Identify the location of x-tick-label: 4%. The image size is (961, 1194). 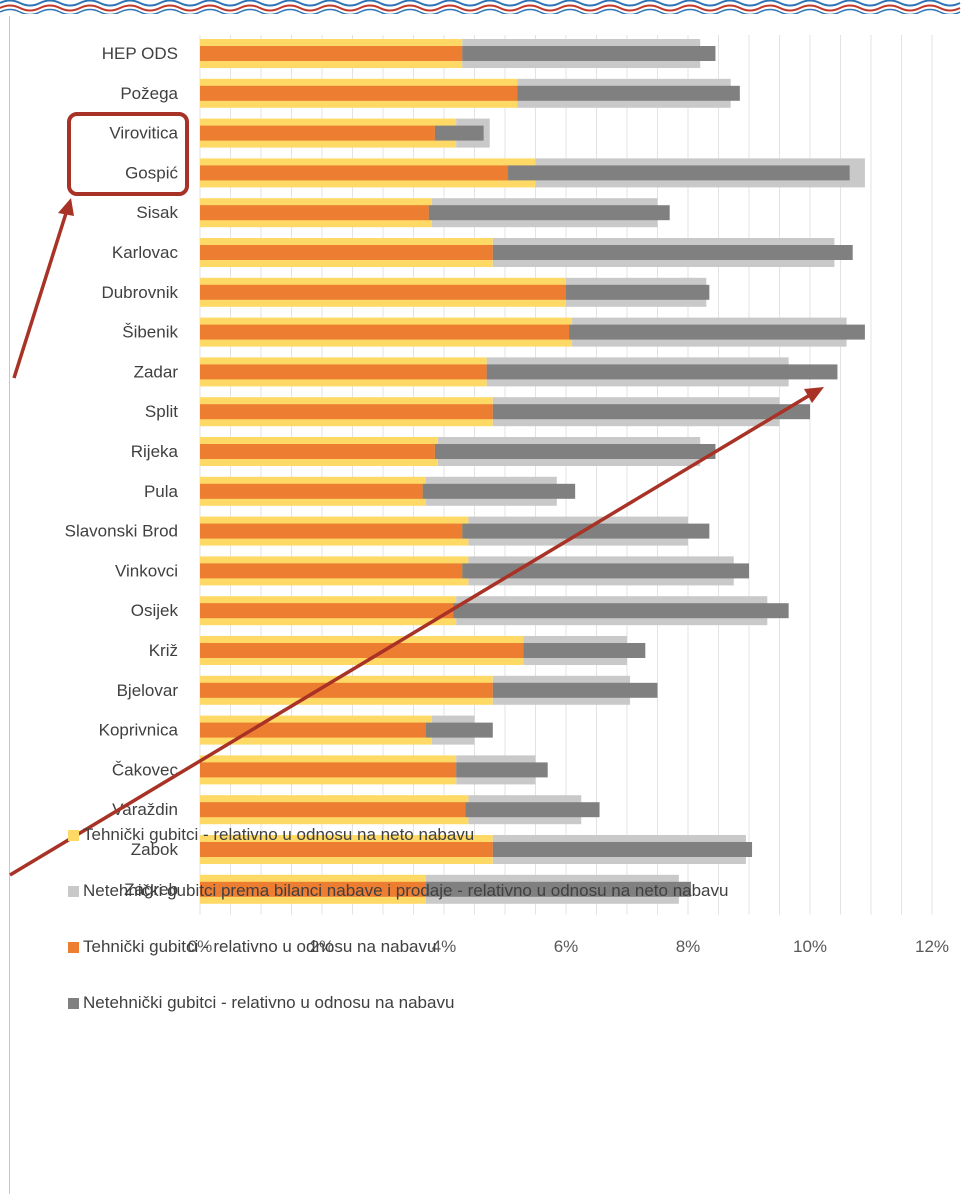
(444, 946).